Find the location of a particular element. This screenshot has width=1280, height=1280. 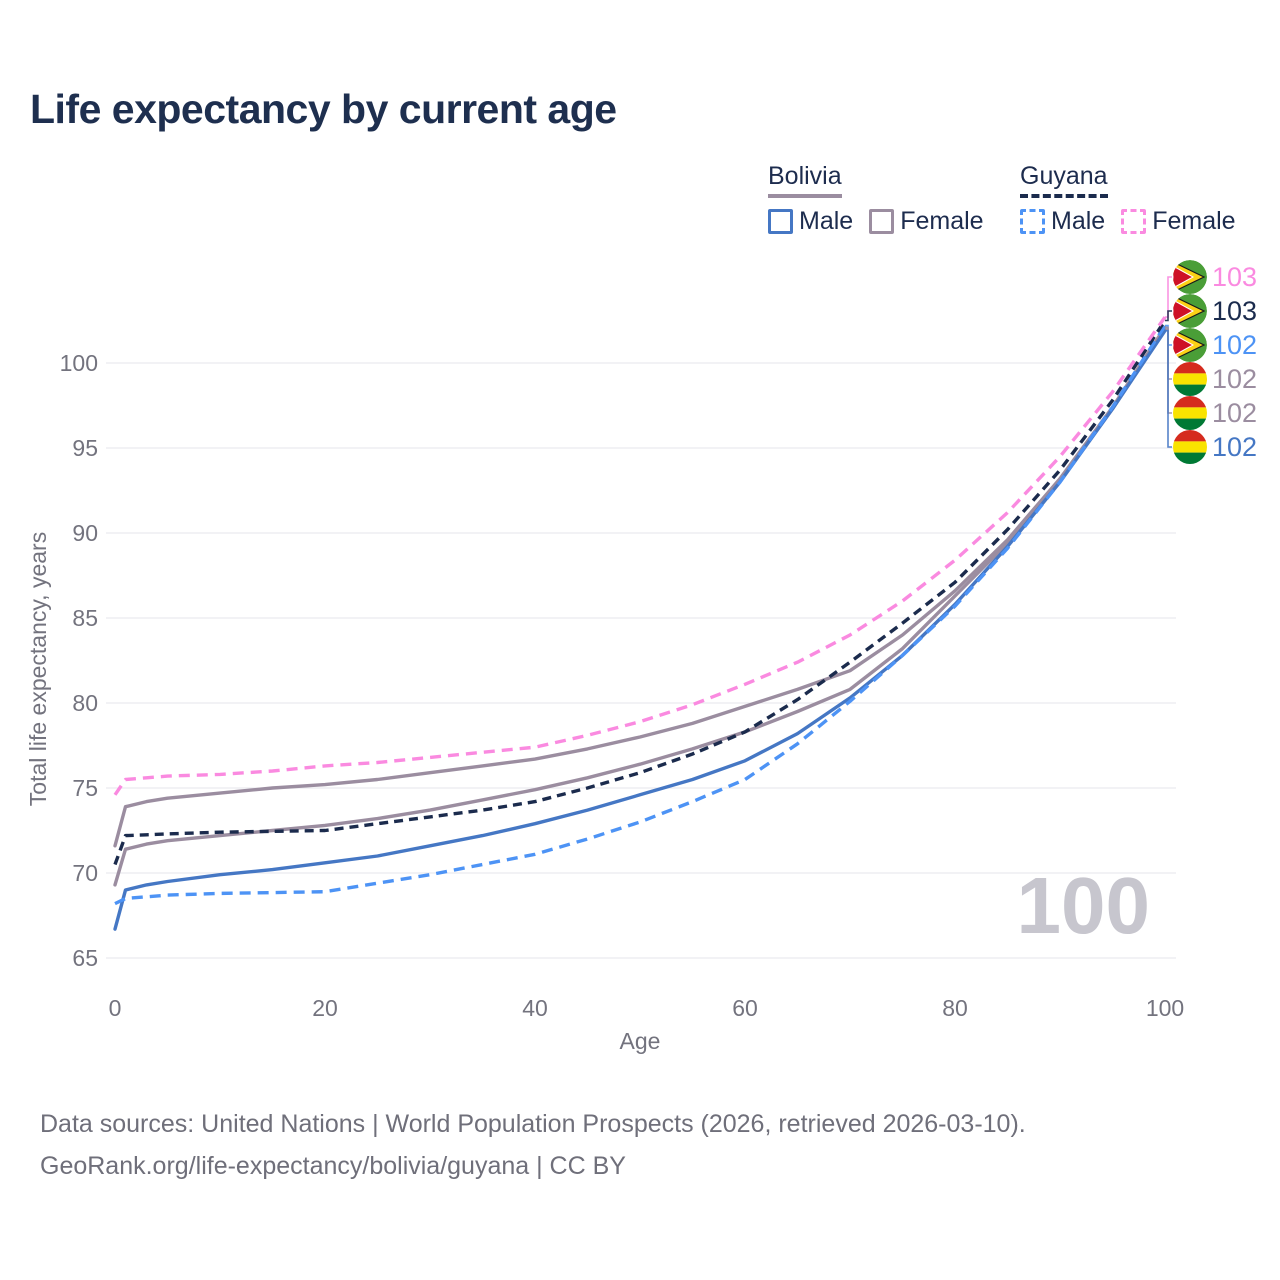

legend-item-bolivia-female: Female is located at coordinates (926, 221).